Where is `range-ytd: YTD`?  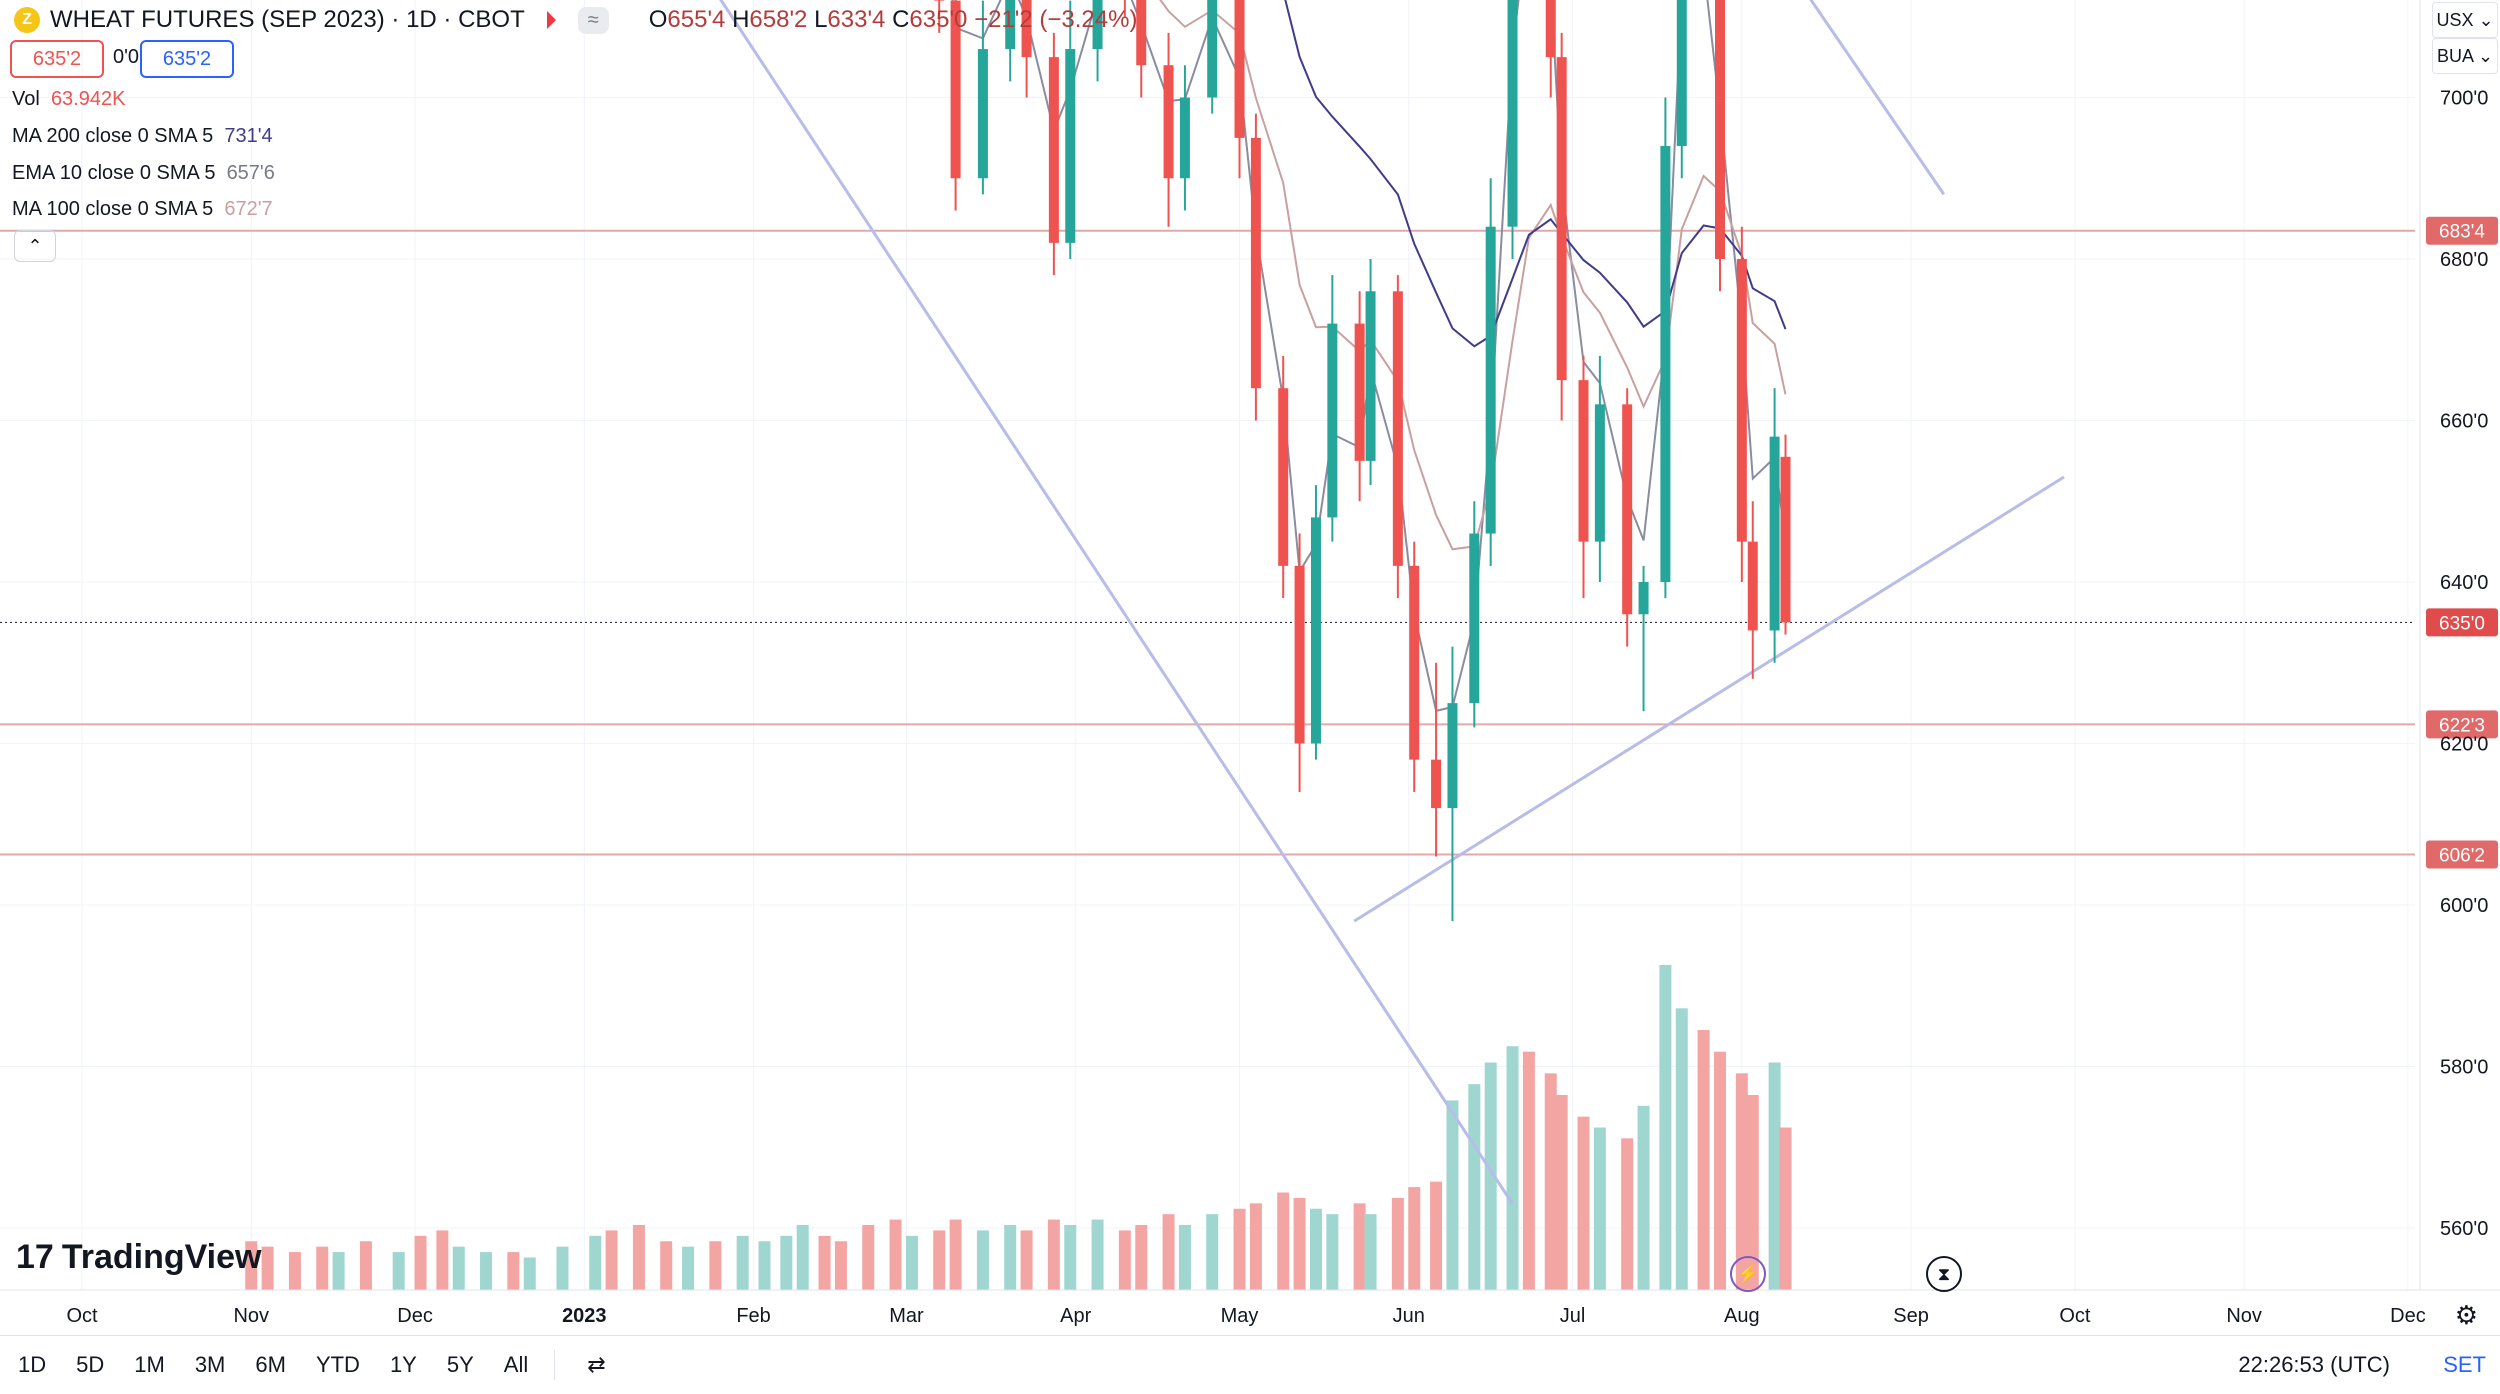
range-ytd: YTD is located at coordinates (337, 1364).